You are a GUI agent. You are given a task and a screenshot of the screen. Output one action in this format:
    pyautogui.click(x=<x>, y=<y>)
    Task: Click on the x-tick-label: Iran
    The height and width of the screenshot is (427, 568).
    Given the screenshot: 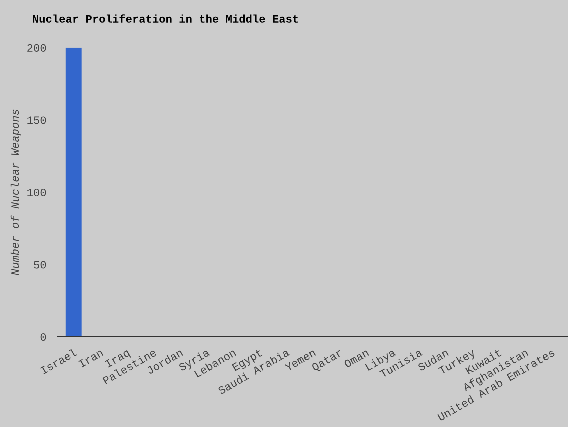 What is the action you would take?
    pyautogui.click(x=91, y=358)
    